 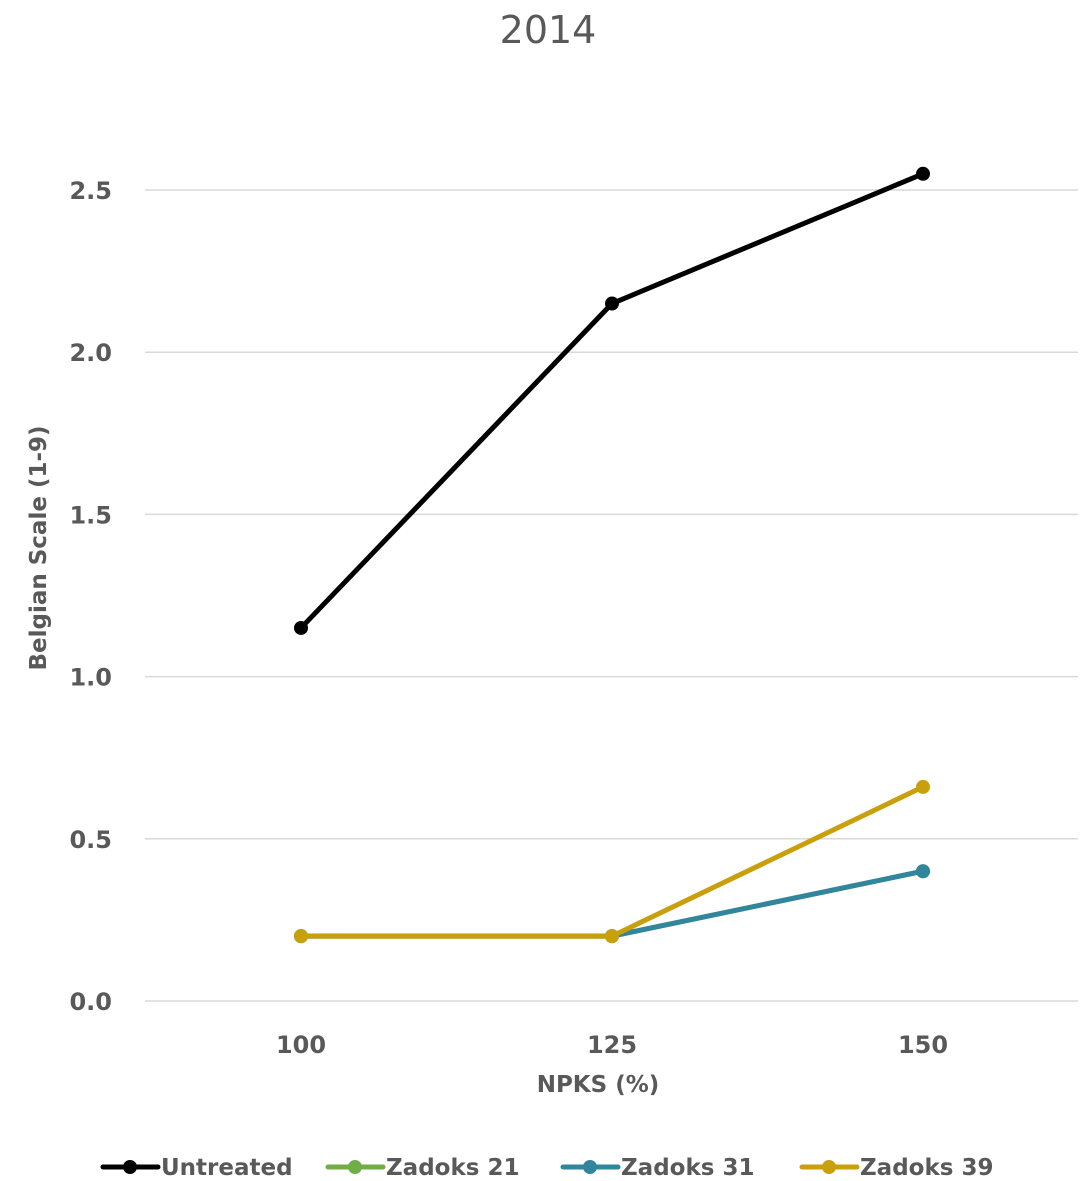 I want to click on legend-label: Zadoks 31, so click(x=687, y=1168).